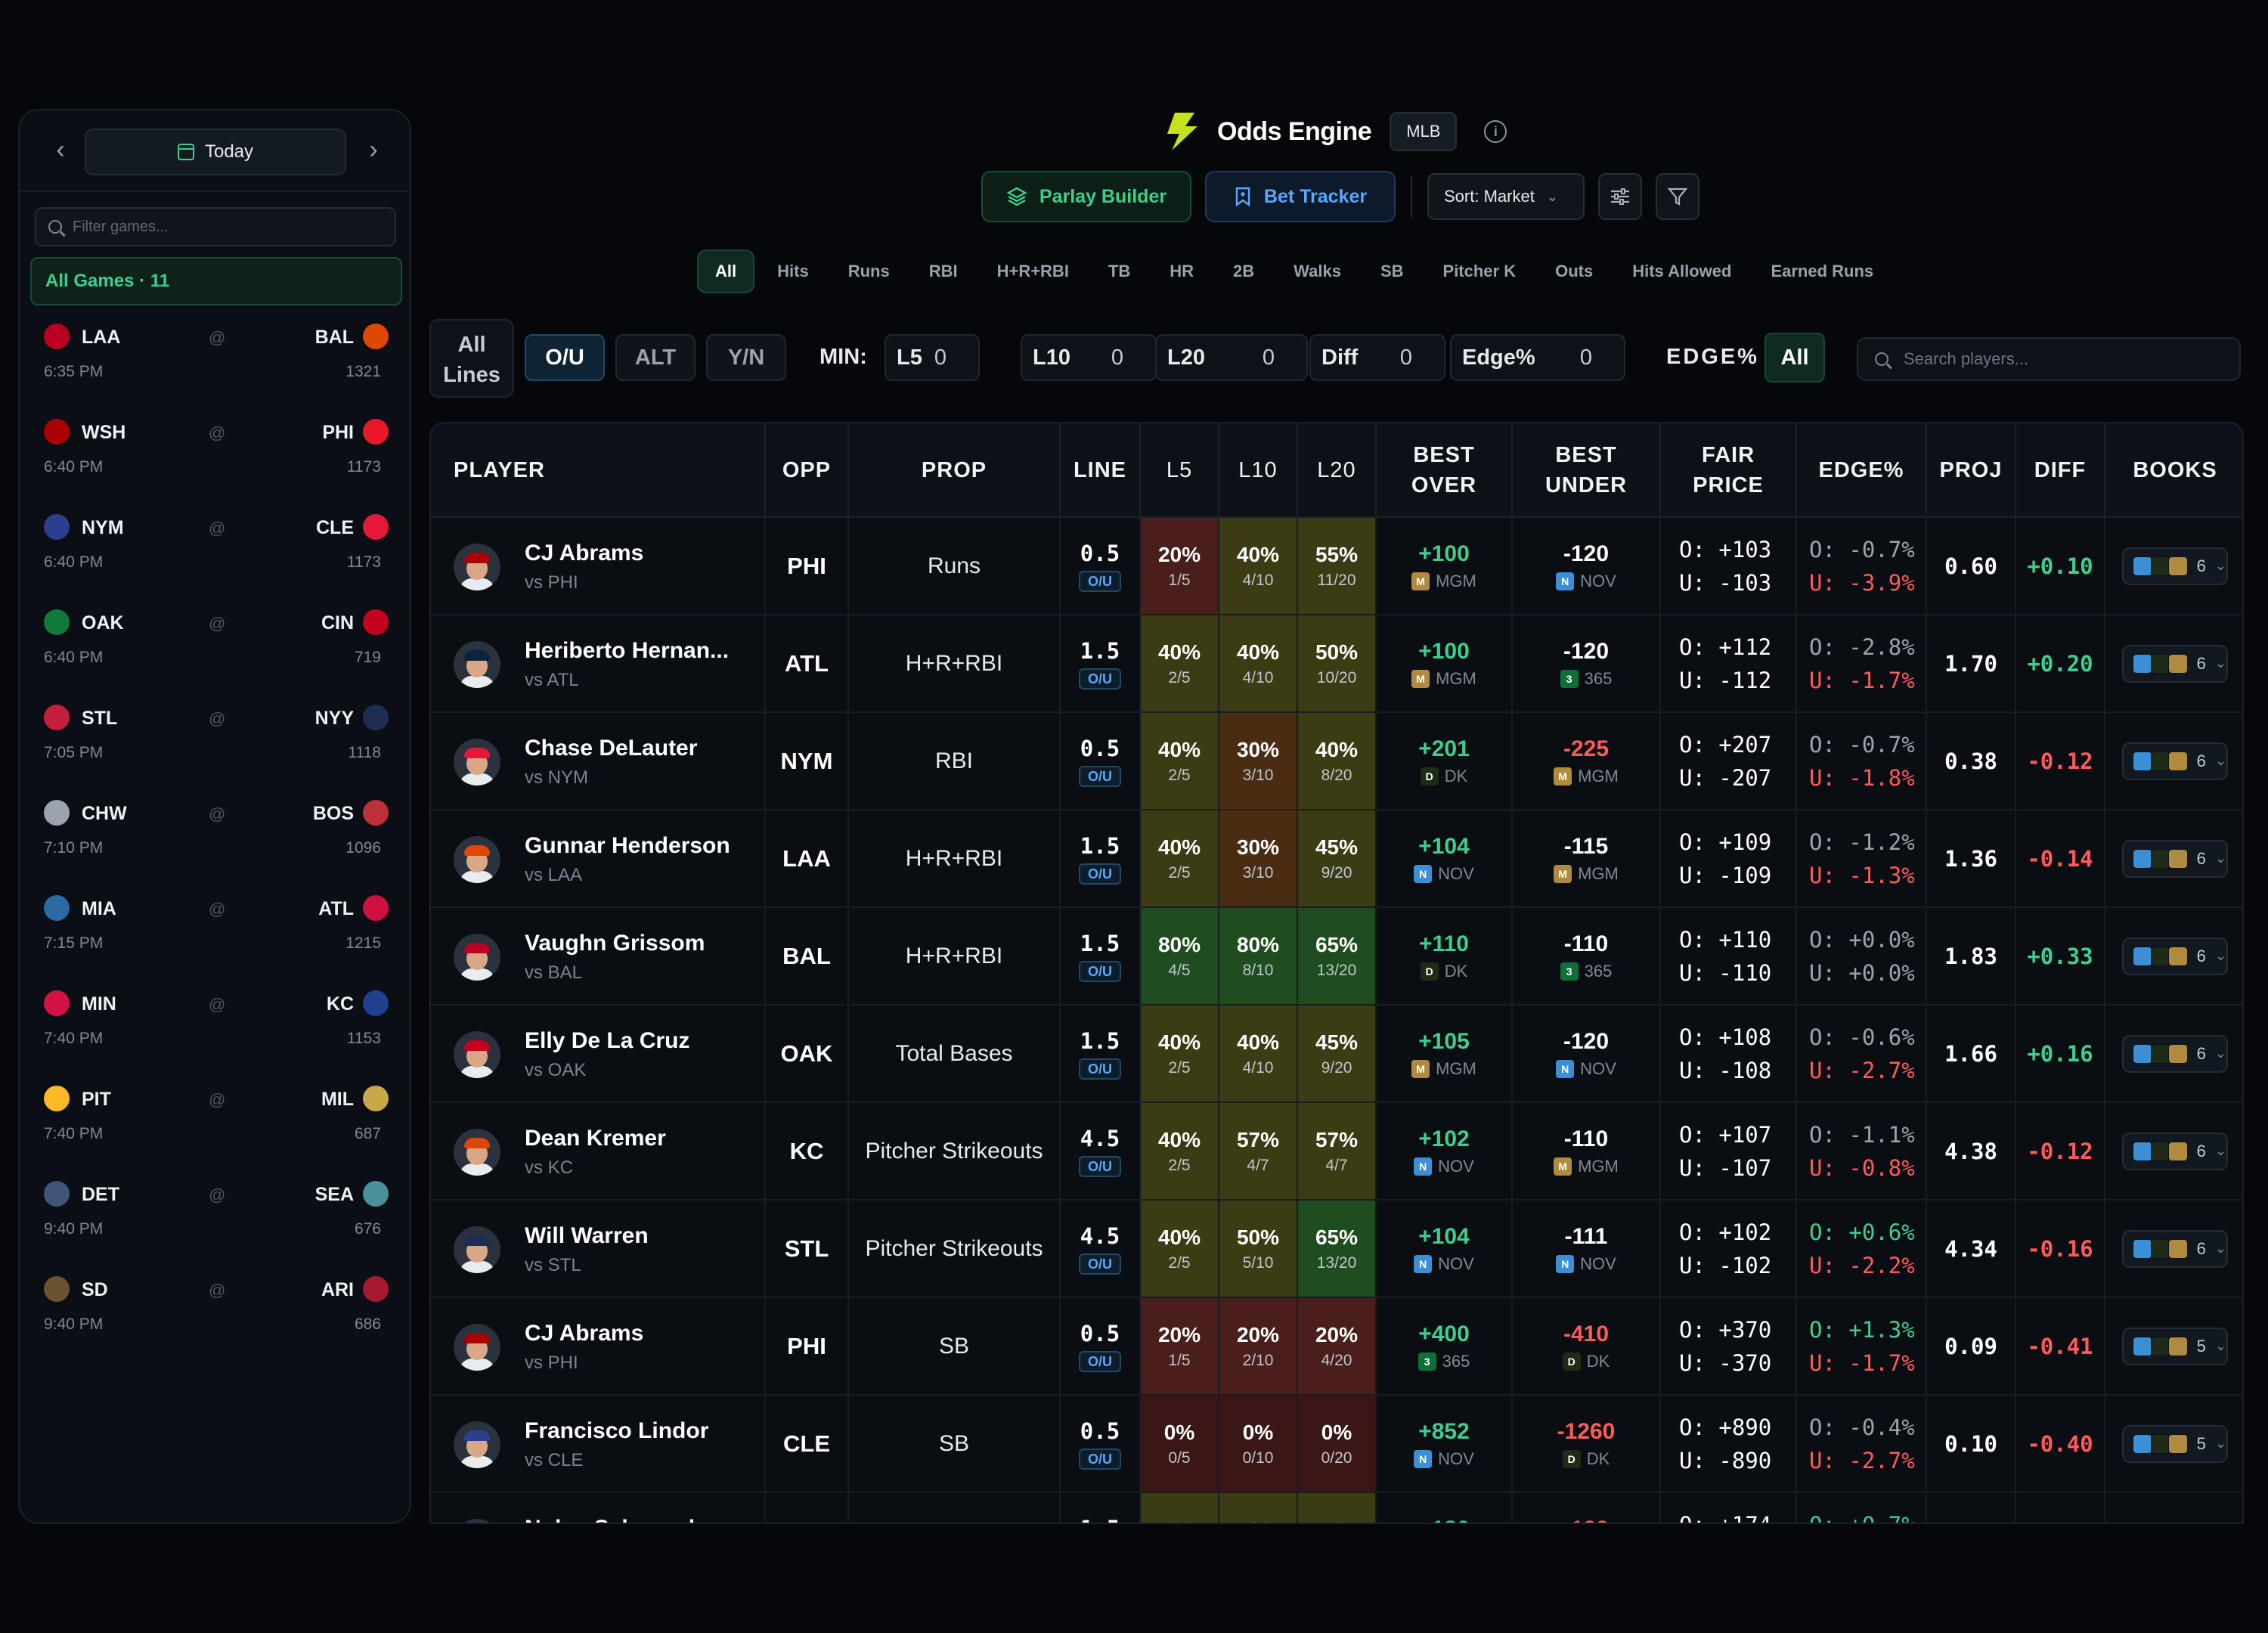 Image resolution: width=2268 pixels, height=1633 pixels. What do you see at coordinates (1620, 196) in the screenshot?
I see `settings-sliders-button` at bounding box center [1620, 196].